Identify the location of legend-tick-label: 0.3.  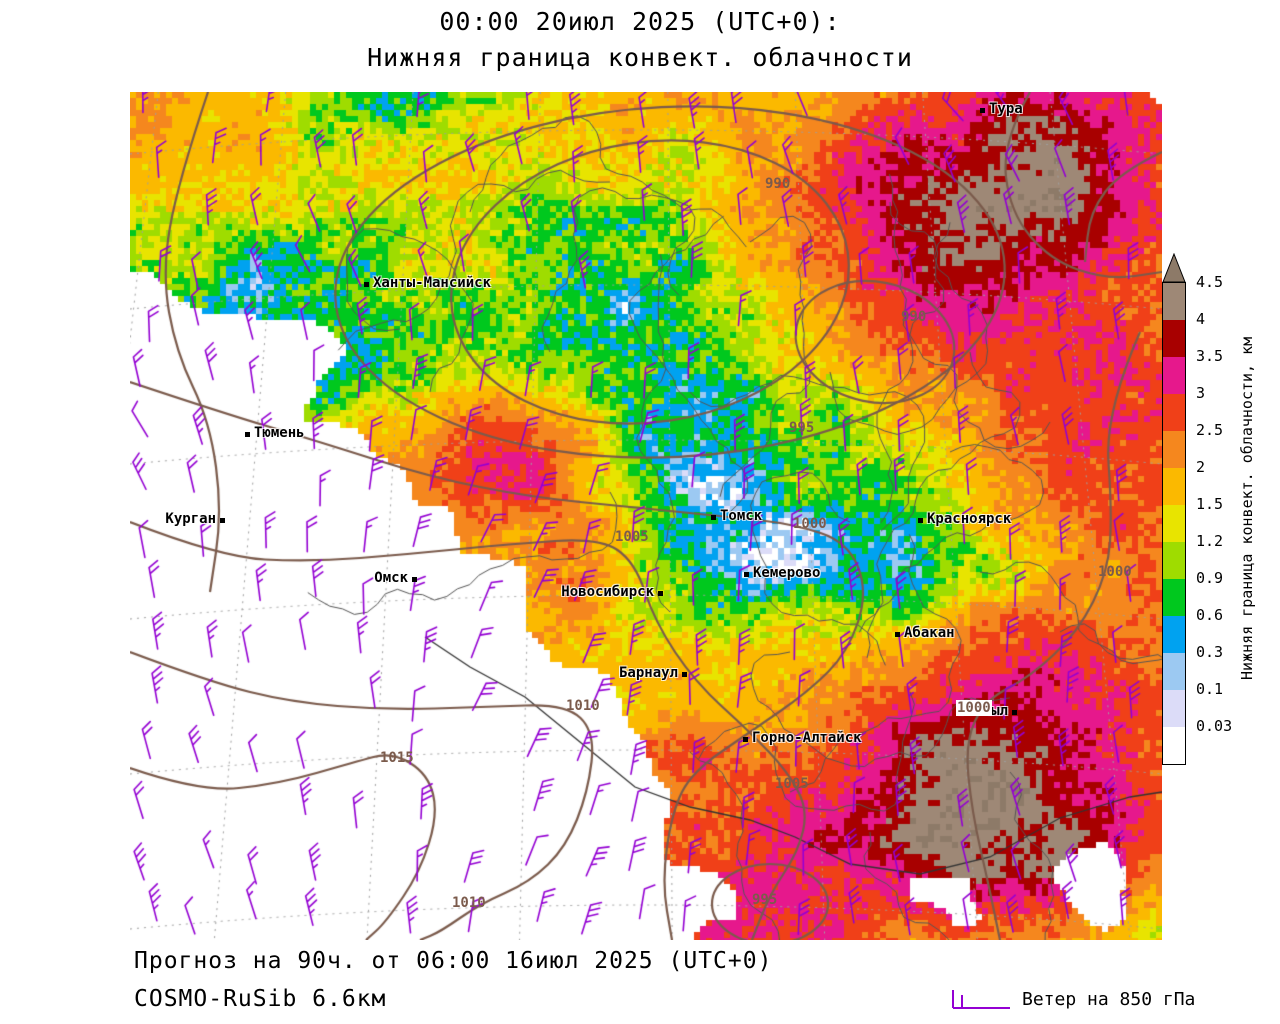
(1210, 652).